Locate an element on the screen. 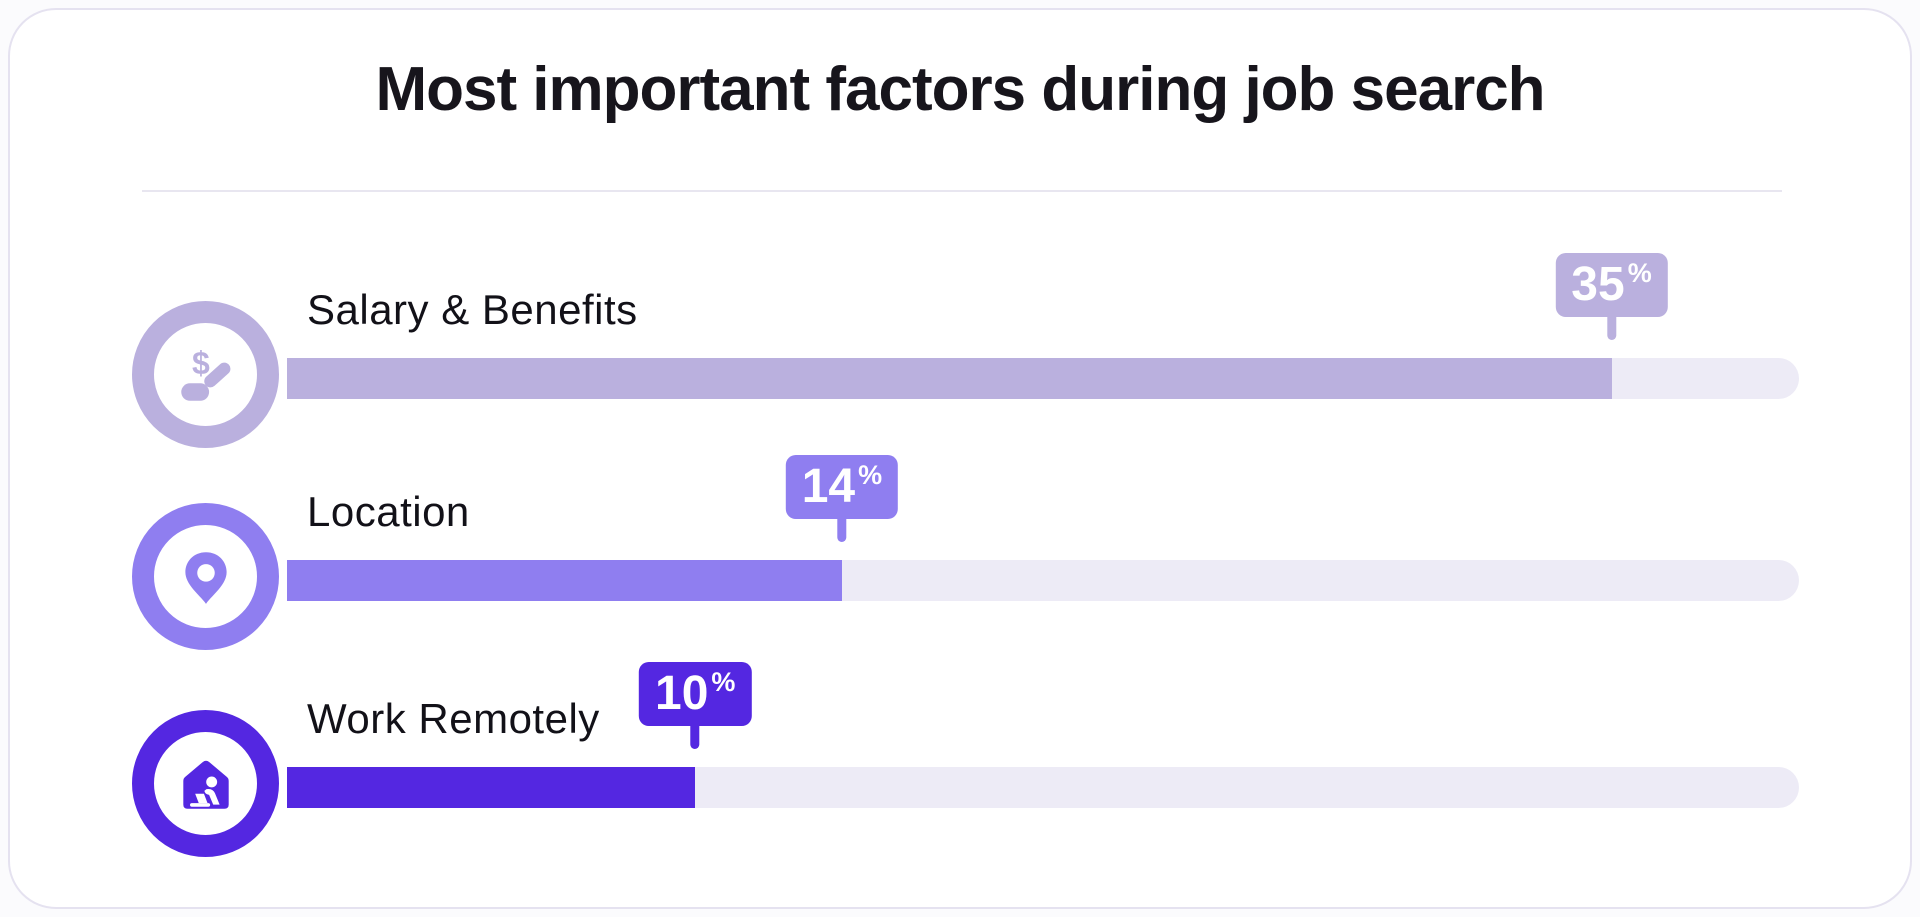 Image resolution: width=1920 pixels, height=917 pixels. row-label: Location is located at coordinates (388, 511).